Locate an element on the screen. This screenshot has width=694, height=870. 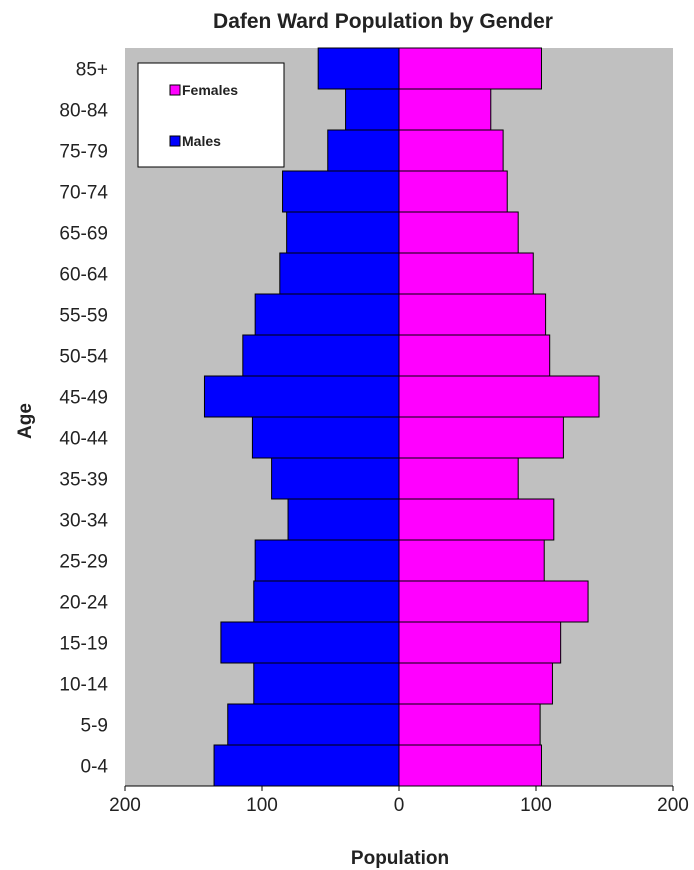
y-tick-label: 50-54 is located at coordinates (83, 357).